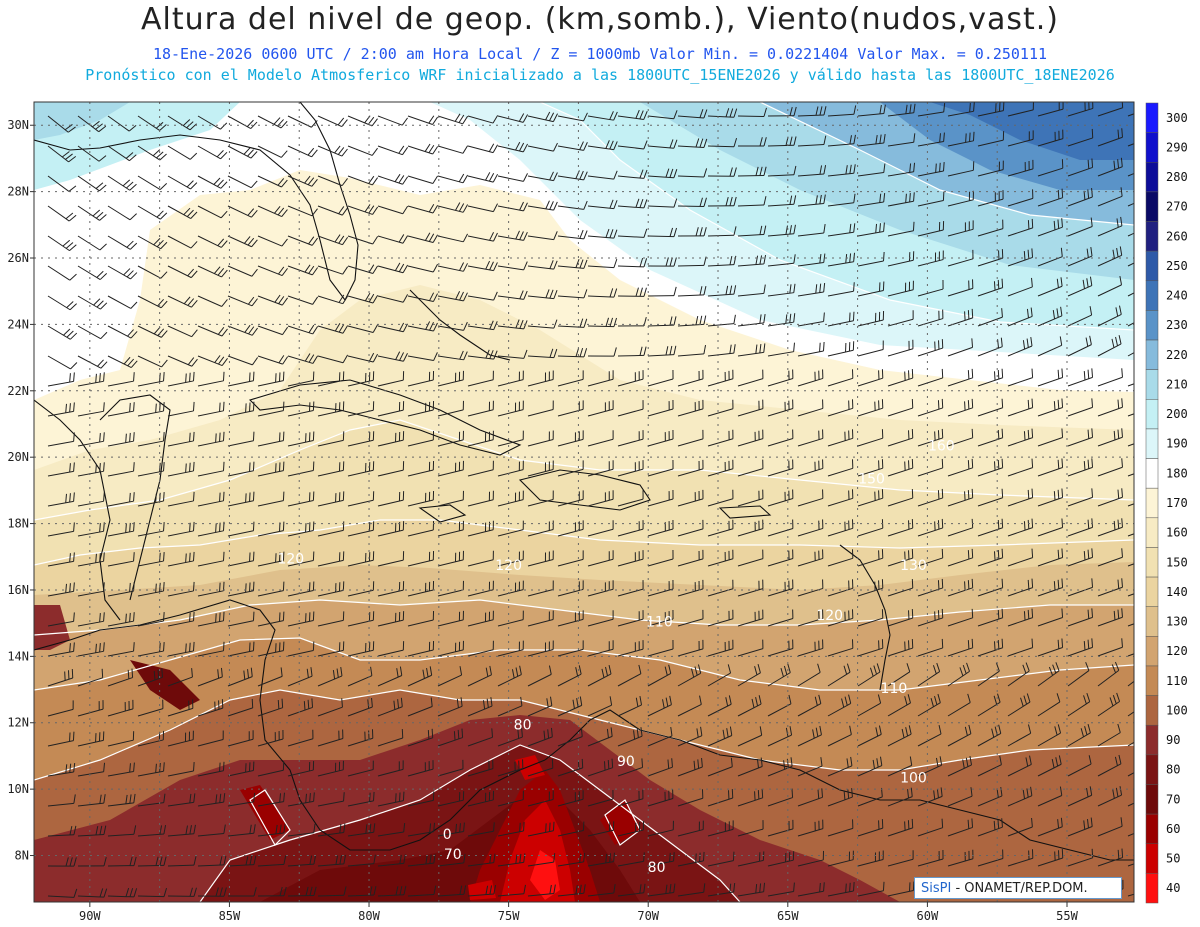 The height and width of the screenshot is (927, 1200). I want to click on colorbar-label: 260, so click(1177, 236).